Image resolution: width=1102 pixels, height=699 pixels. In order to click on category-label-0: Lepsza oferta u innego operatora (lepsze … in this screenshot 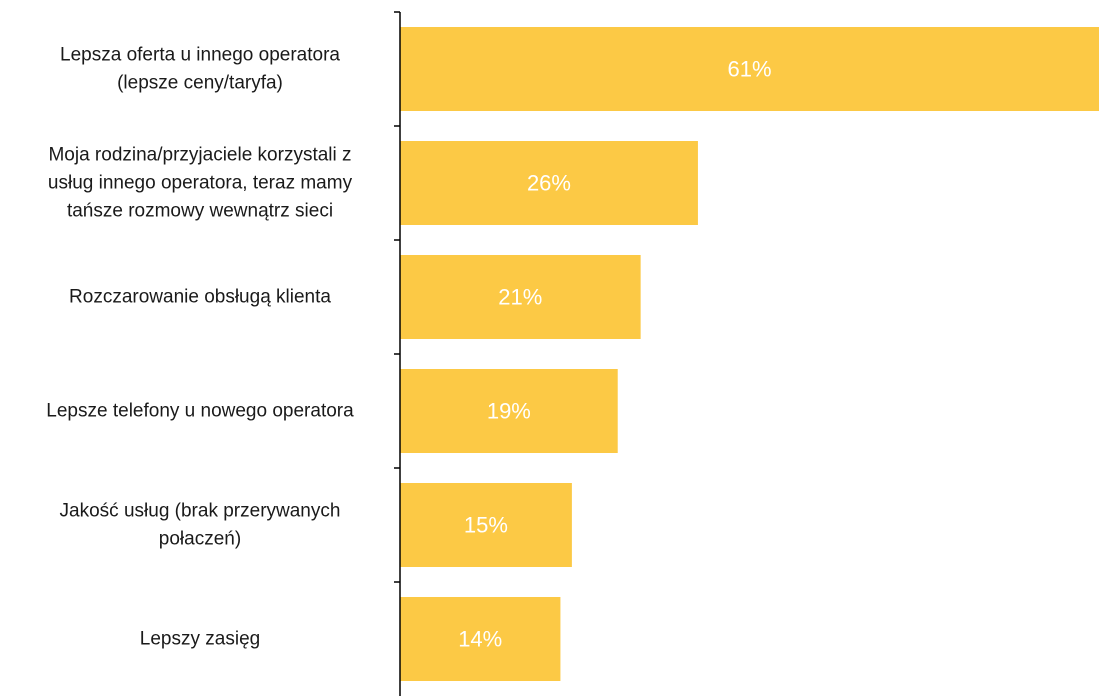, I will do `click(200, 69)`.